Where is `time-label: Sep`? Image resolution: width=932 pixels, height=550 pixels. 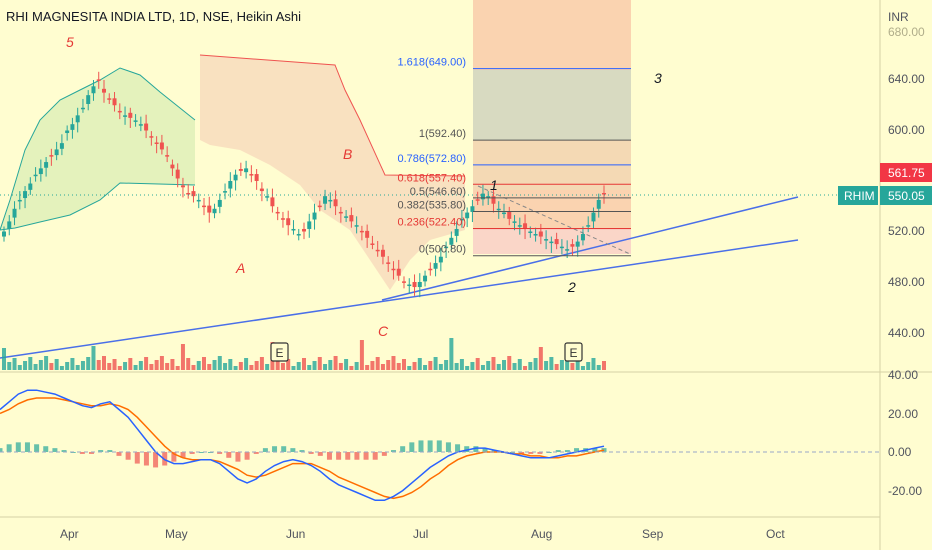 time-label: Sep is located at coordinates (653, 534).